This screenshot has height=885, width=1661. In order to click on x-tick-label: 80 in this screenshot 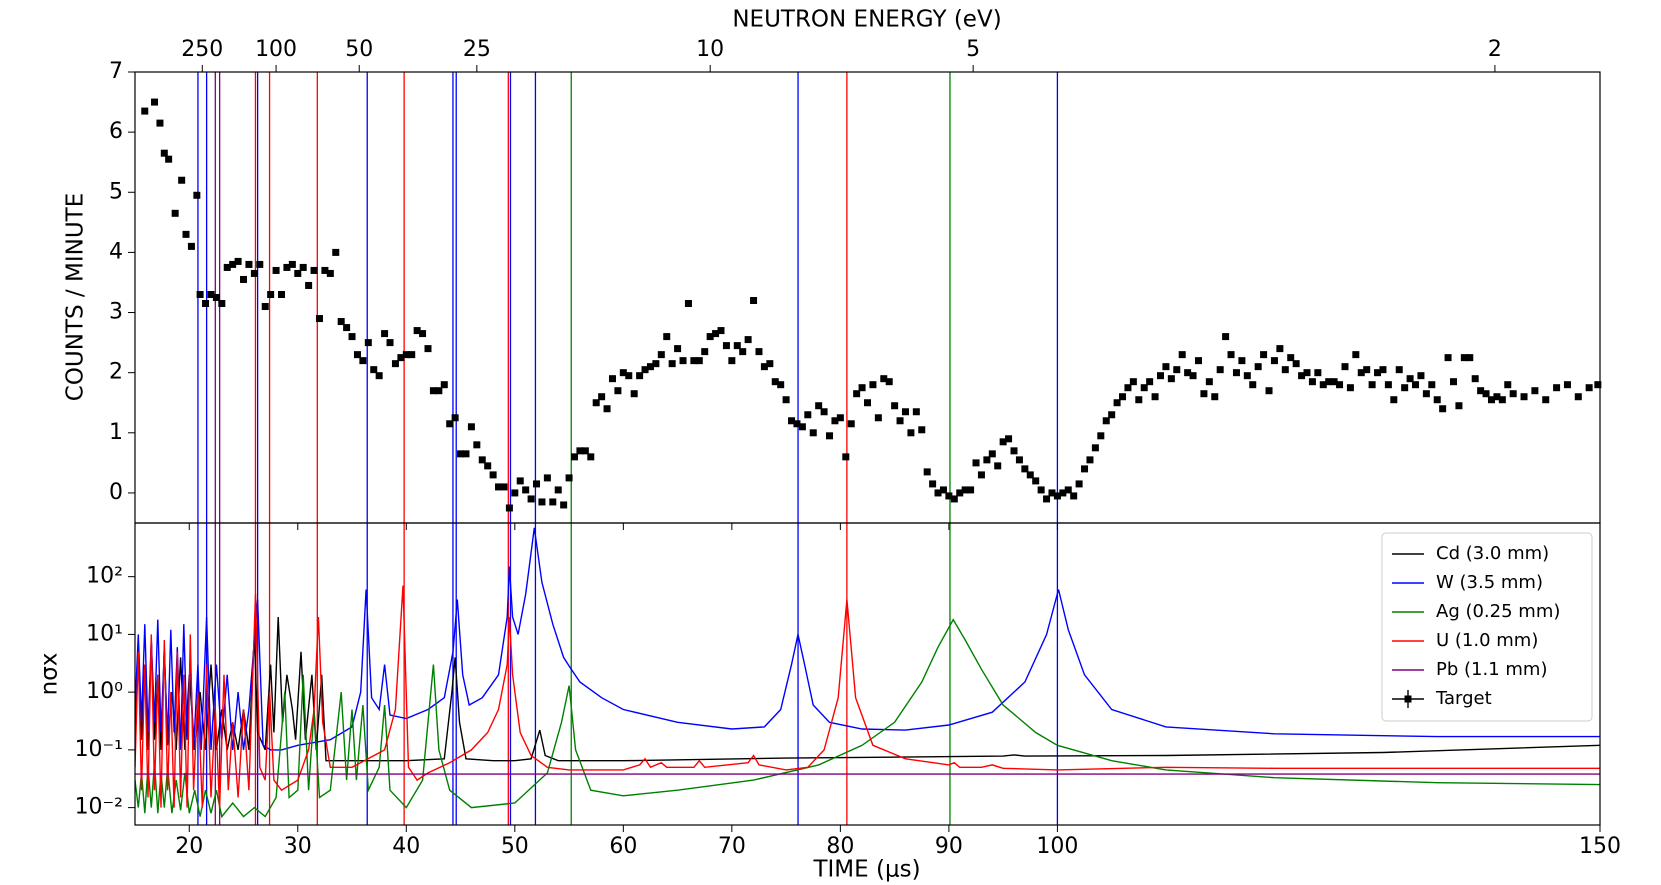, I will do `click(840, 846)`.